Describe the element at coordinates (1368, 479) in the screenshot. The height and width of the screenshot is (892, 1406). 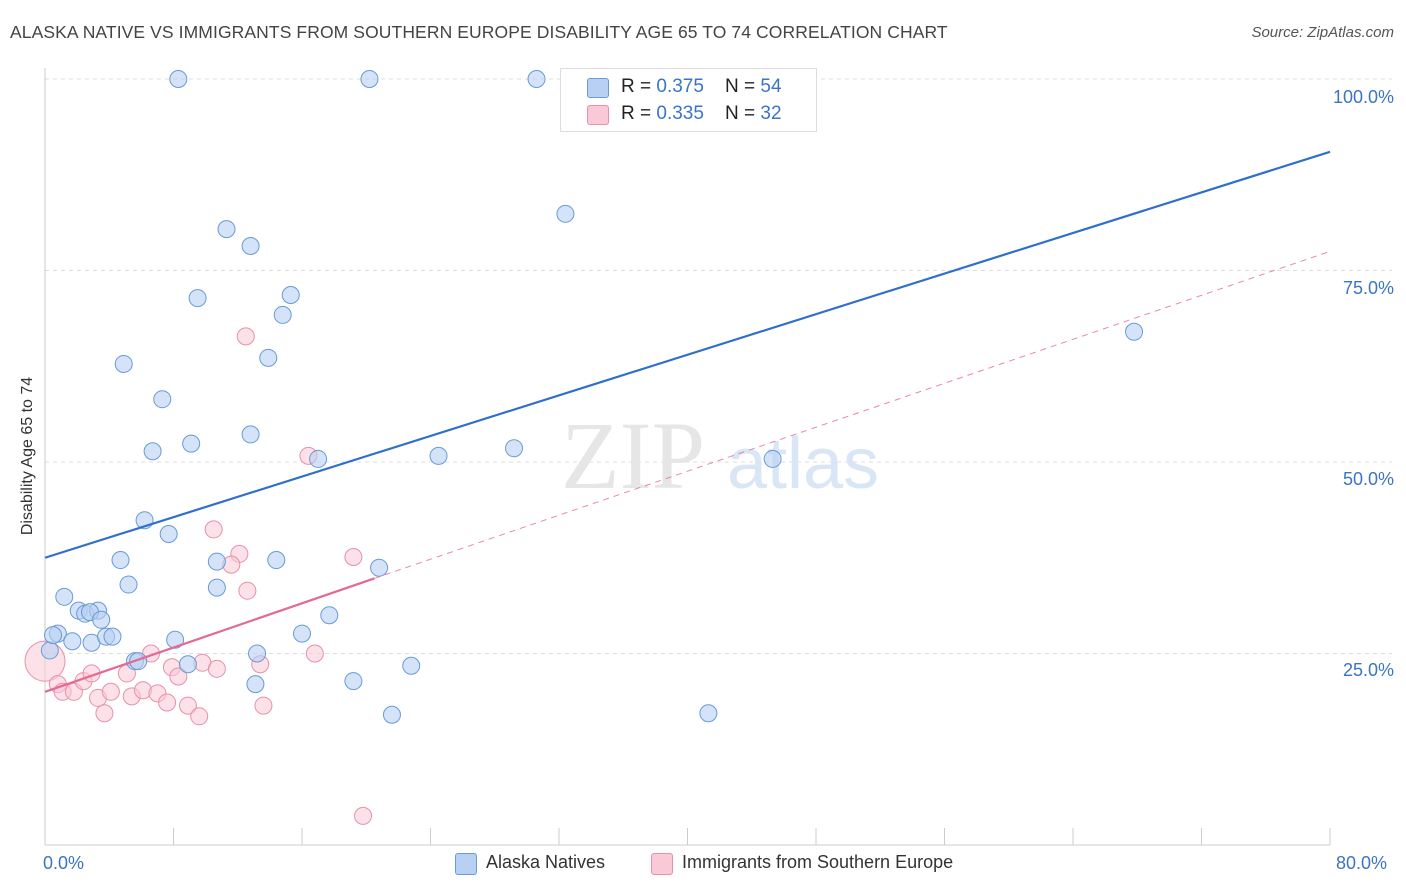
I see `y-tick-label-50: 50.0%` at that location.